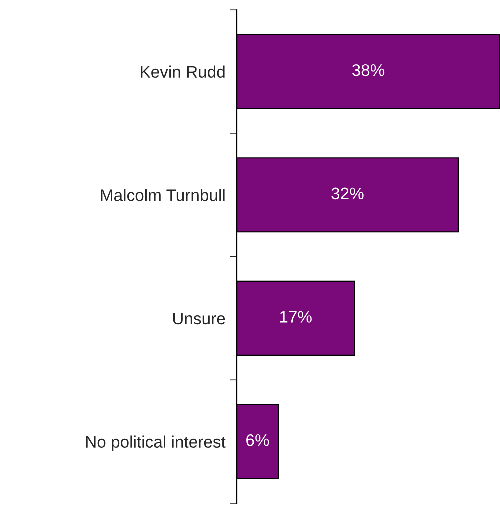  I want to click on y-tick-label: Unsure, so click(199, 319).